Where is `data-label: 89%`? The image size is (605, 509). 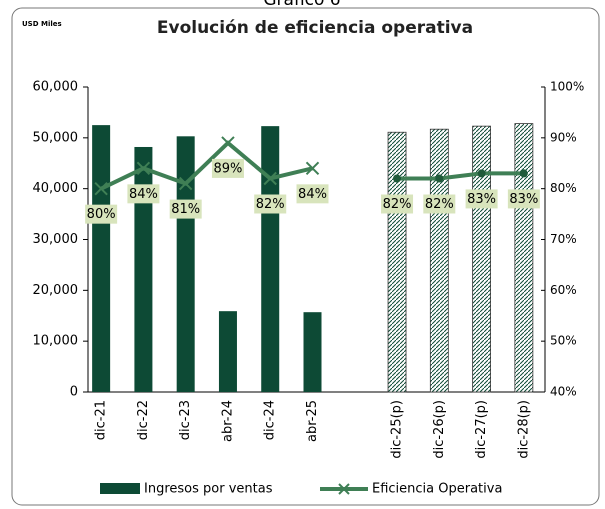
data-label: 89% is located at coordinates (228, 168).